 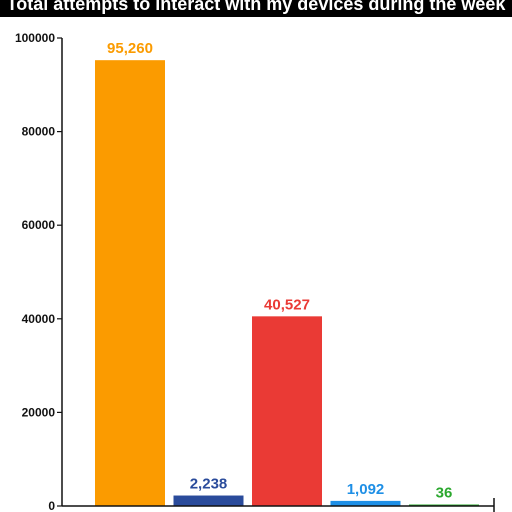 I want to click on bar-value-label: 95,260, so click(x=130, y=48).